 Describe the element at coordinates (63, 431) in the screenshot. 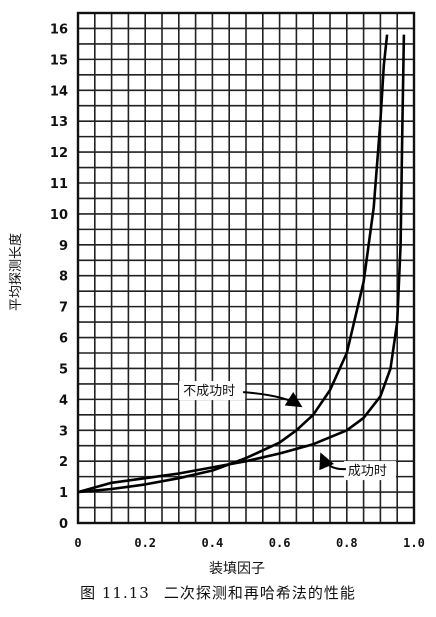

I see `y-tick-label: 3` at that location.